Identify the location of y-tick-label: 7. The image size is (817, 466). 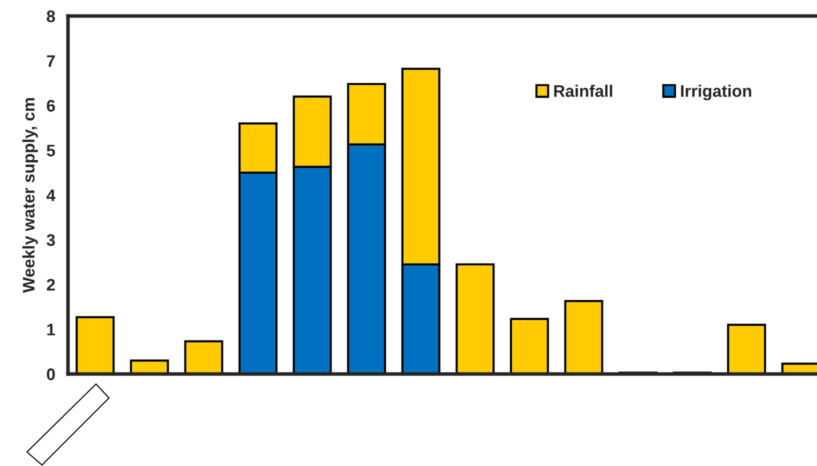
(50, 61).